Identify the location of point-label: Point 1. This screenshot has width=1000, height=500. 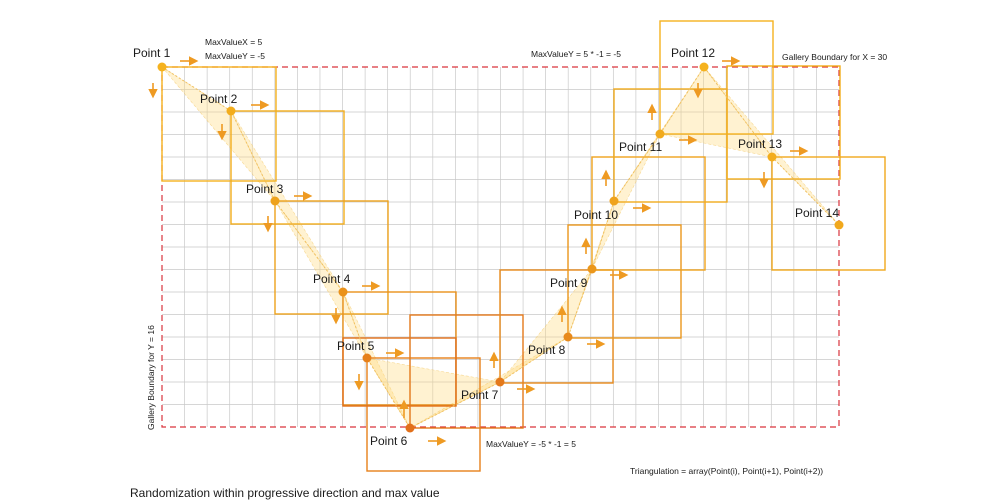
(152, 53).